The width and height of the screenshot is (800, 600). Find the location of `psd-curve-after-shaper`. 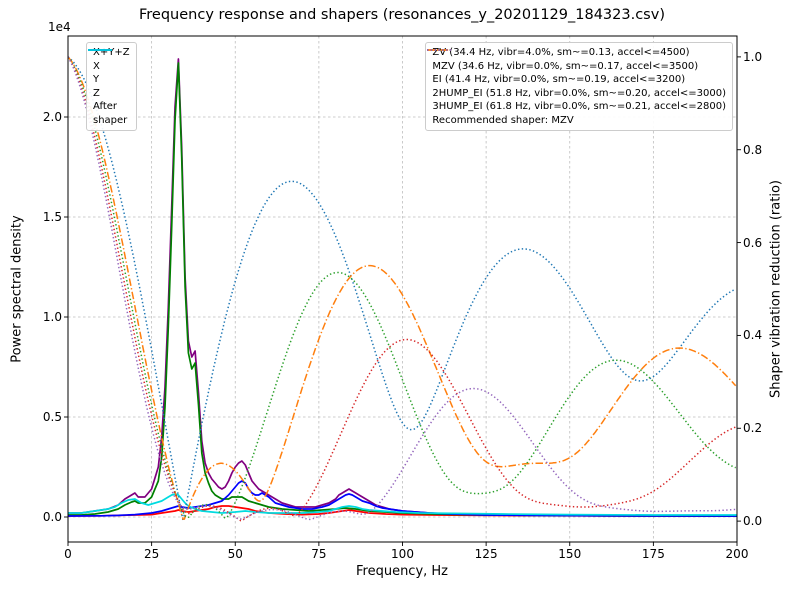

psd-curve-after-shaper is located at coordinates (402, 504).